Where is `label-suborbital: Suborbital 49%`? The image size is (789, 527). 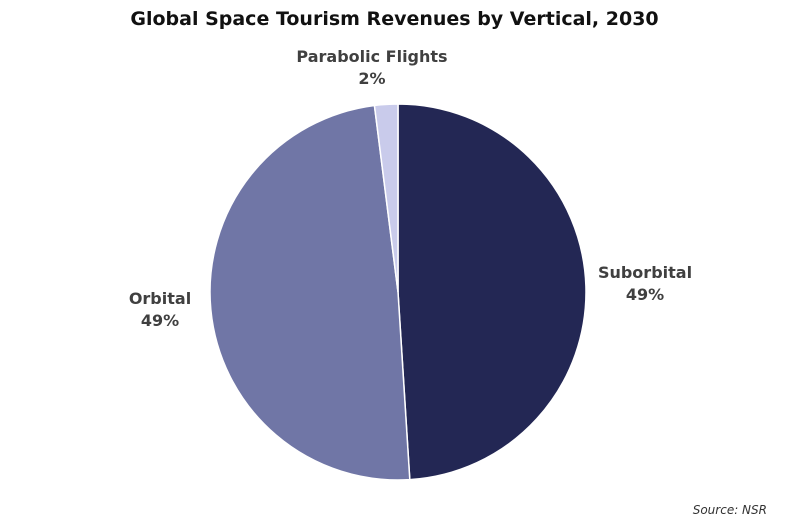 label-suborbital: Suborbital 49% is located at coordinates (645, 284).